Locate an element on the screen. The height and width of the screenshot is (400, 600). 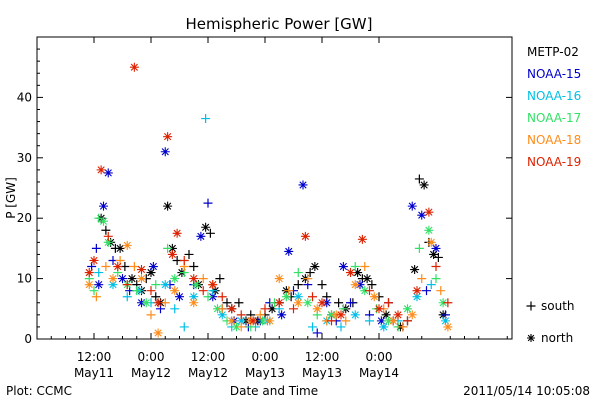
y-tick-label: 40 is located at coordinates (24, 97).